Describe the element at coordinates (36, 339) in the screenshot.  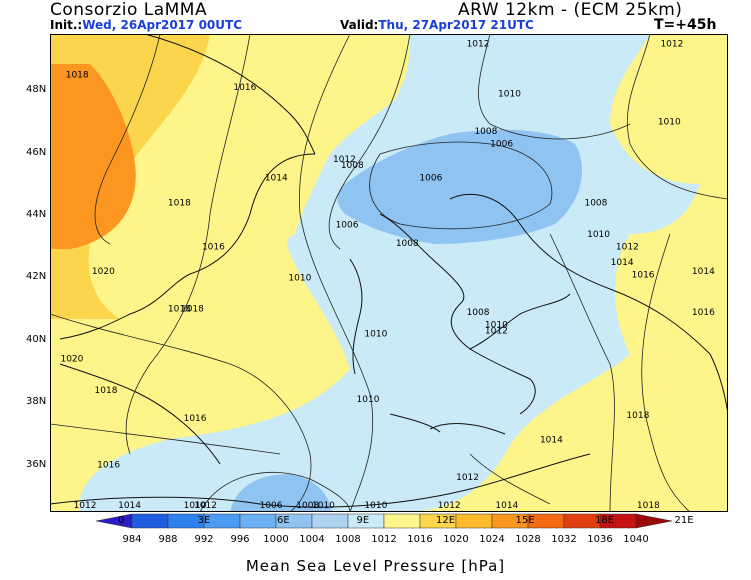
I see `latitude-label: 40N` at that location.